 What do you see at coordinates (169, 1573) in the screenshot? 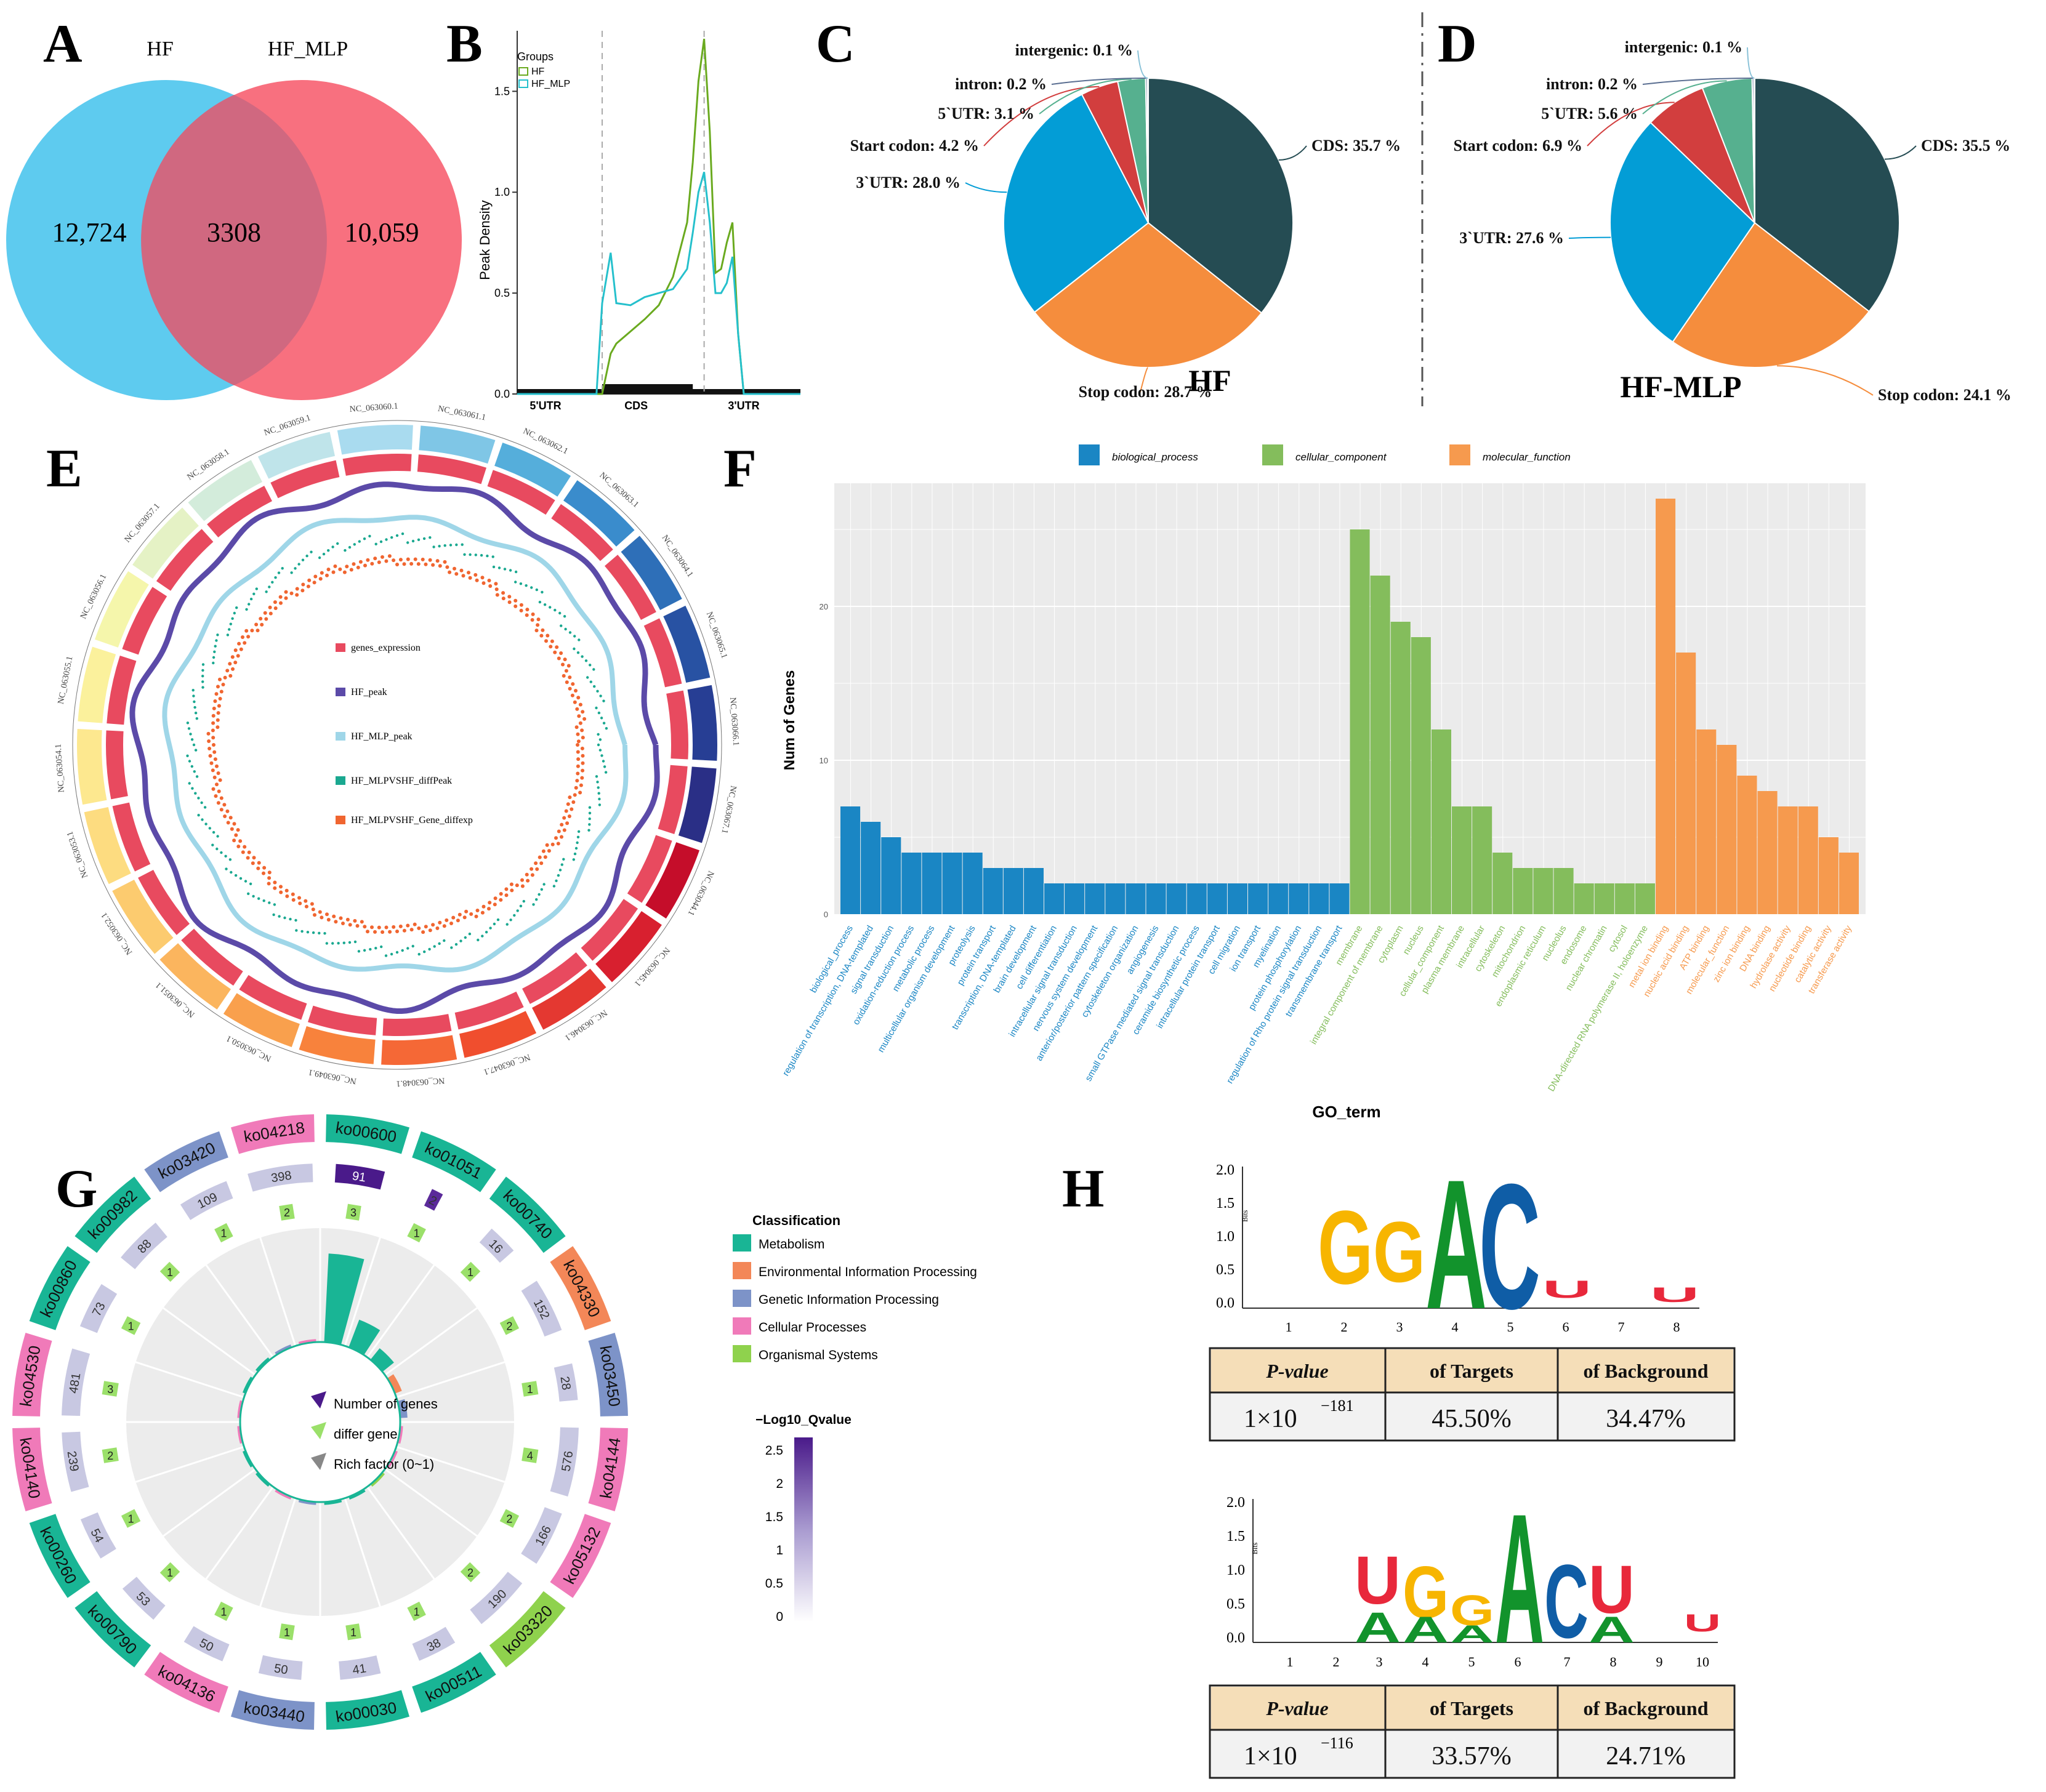
I see `differ-gene-box` at bounding box center [169, 1573].